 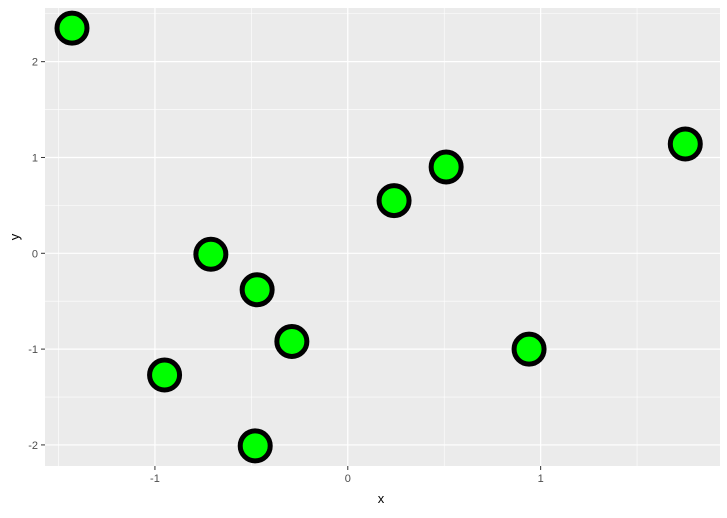 I want to click on y-tick-label: -2, so click(x=33, y=446).